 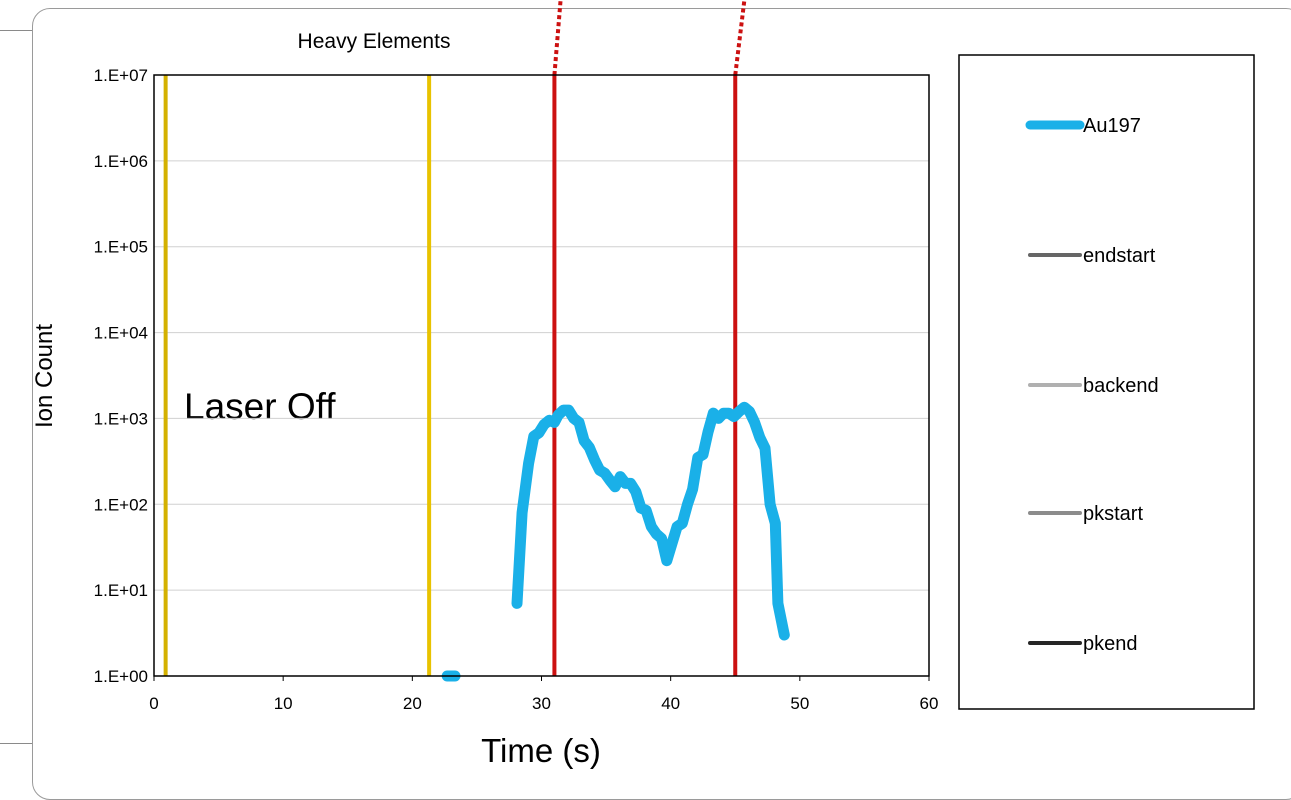 What do you see at coordinates (1113, 514) in the screenshot?
I see `legend-label-pkstart: pkstart` at bounding box center [1113, 514].